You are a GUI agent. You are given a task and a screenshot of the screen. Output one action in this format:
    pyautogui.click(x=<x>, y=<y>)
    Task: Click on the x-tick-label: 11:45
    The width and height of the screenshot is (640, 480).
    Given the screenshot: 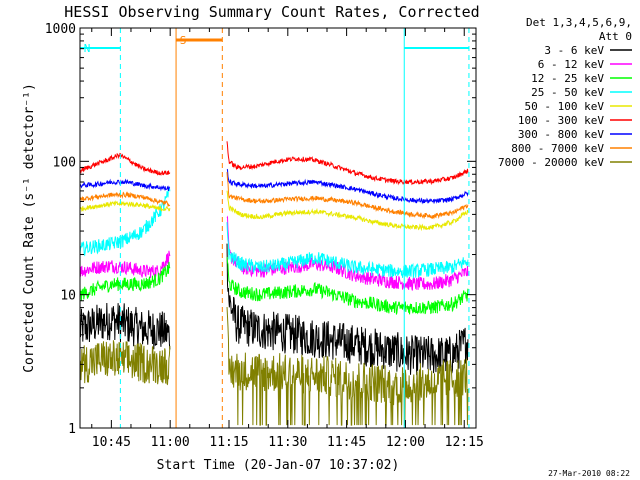 What is the action you would take?
    pyautogui.click(x=346, y=442)
    